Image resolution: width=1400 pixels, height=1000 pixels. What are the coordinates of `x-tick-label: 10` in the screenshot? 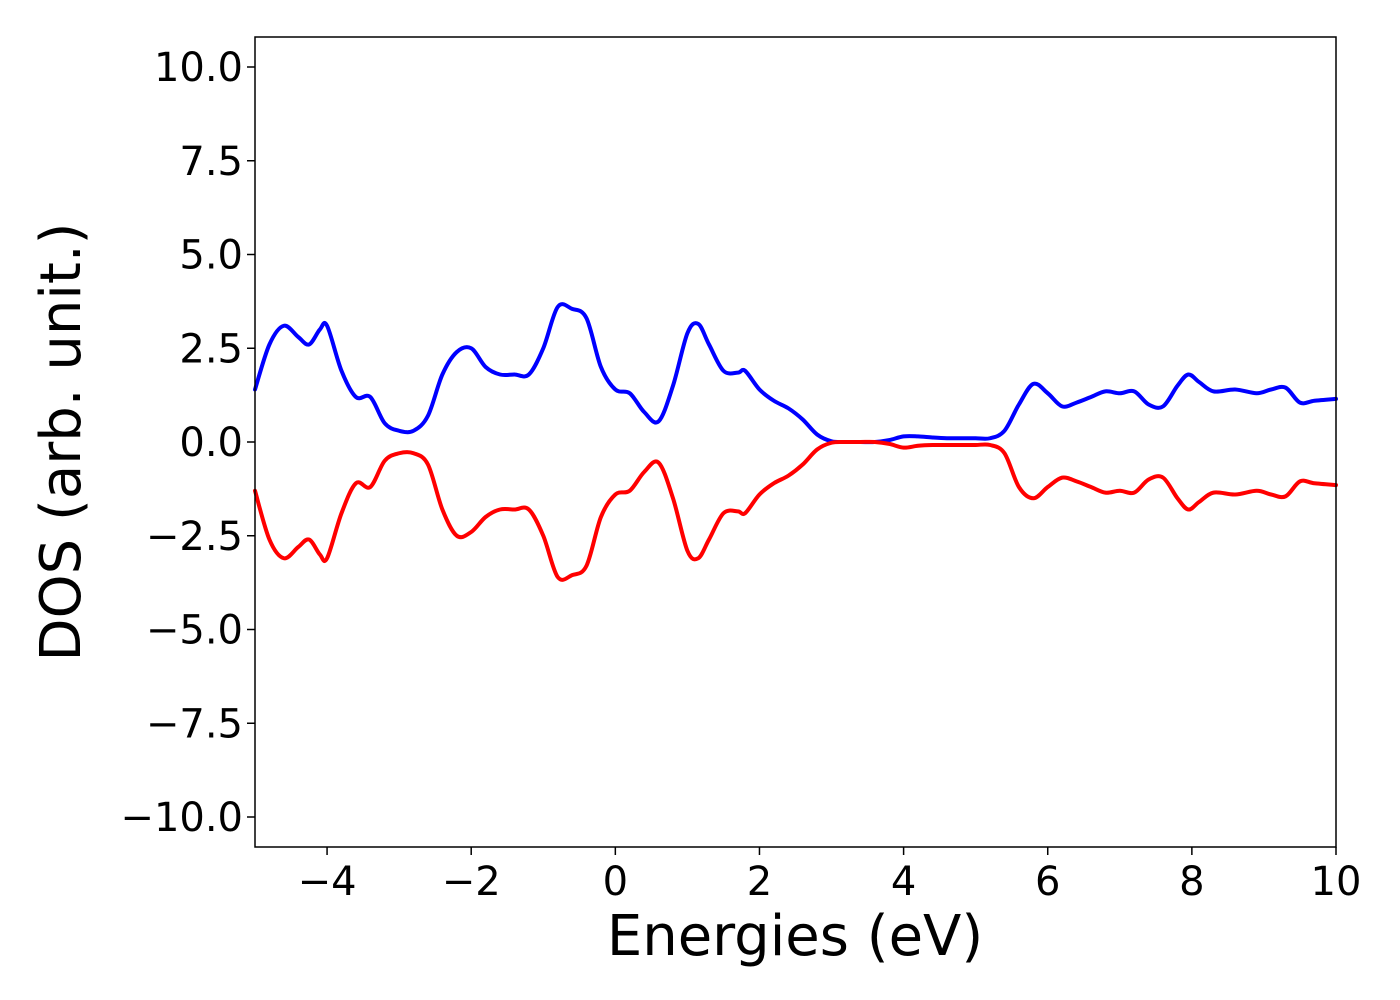 It's located at (1336, 882).